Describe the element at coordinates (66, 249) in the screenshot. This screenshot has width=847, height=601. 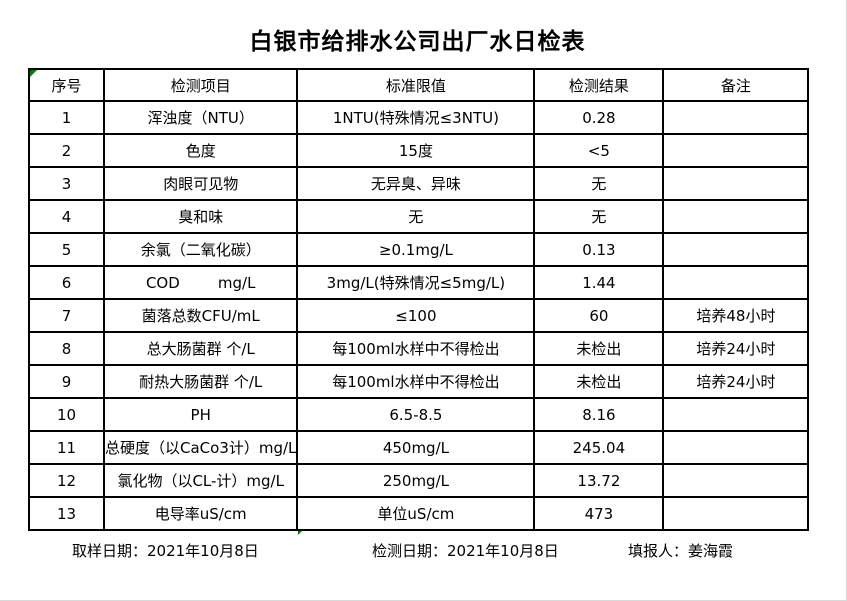
I see `cell-no: 5` at that location.